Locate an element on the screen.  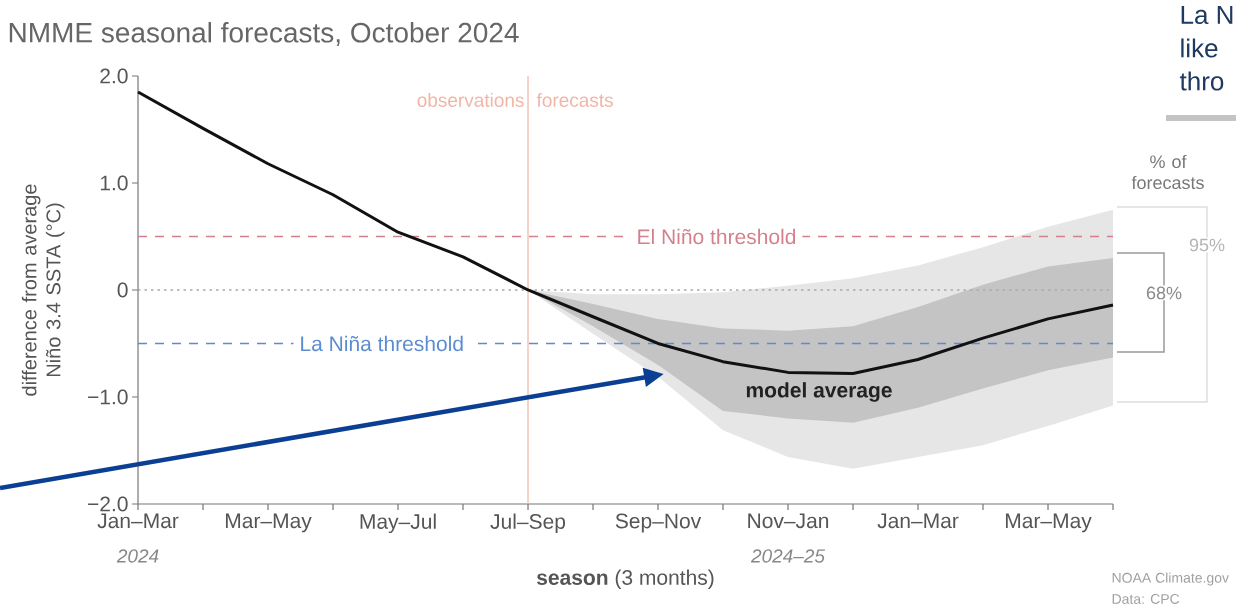
x-tick-label: Nov–Jan is located at coordinates (788, 521).